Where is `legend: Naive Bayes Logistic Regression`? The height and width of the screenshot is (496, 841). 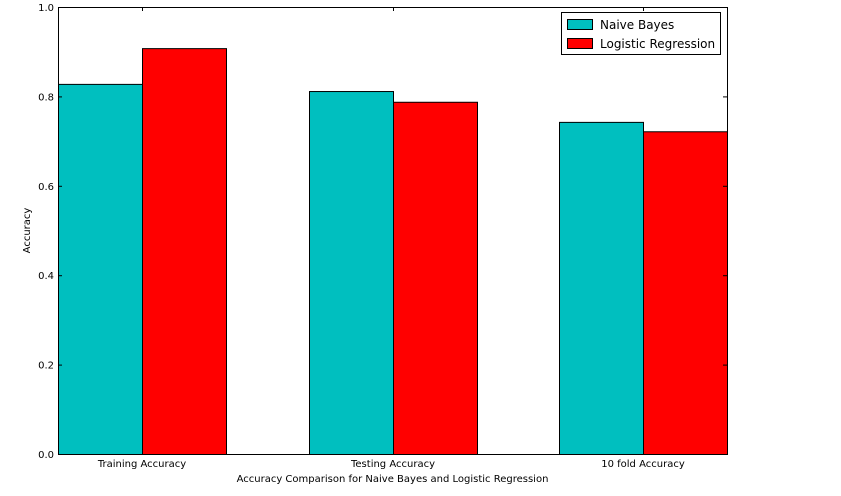 legend: Naive Bayes Logistic Regression is located at coordinates (641, 33).